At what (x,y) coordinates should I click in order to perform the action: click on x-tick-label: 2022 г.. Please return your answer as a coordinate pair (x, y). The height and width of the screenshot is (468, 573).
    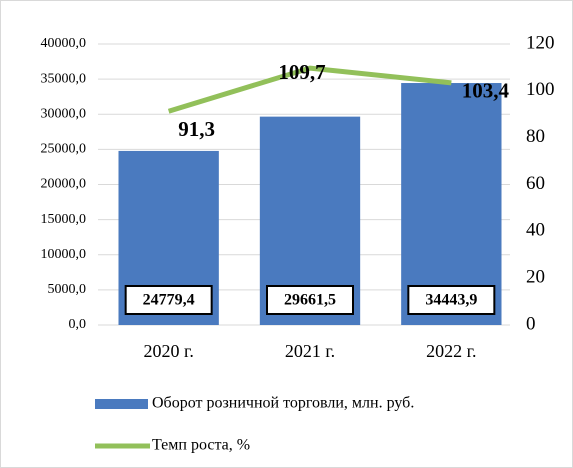
    Looking at the image, I should click on (451, 351).